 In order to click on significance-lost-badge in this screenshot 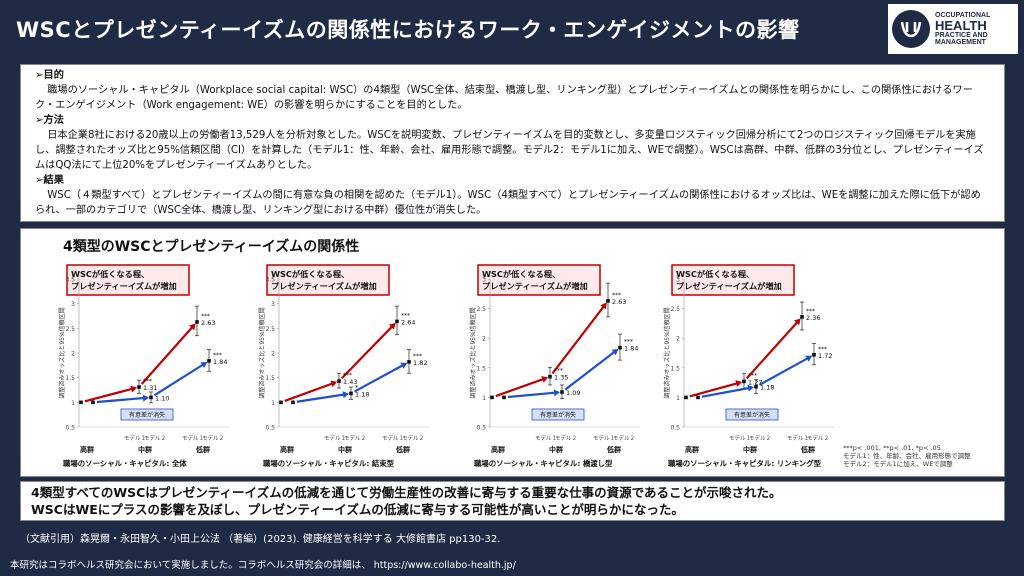, I will do `click(752, 414)`.